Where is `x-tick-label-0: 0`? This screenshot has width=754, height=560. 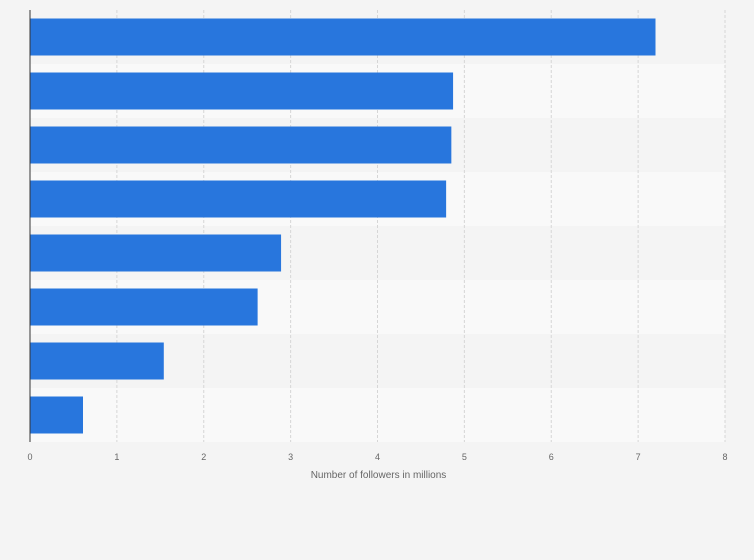
x-tick-label-0: 0 is located at coordinates (29, 457).